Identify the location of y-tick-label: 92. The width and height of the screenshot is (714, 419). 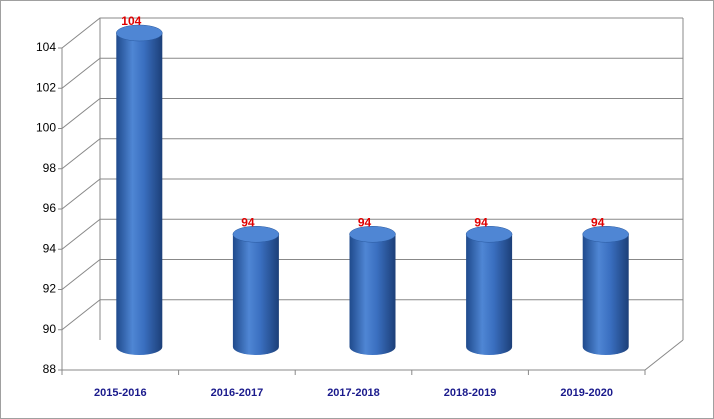
(50, 289).